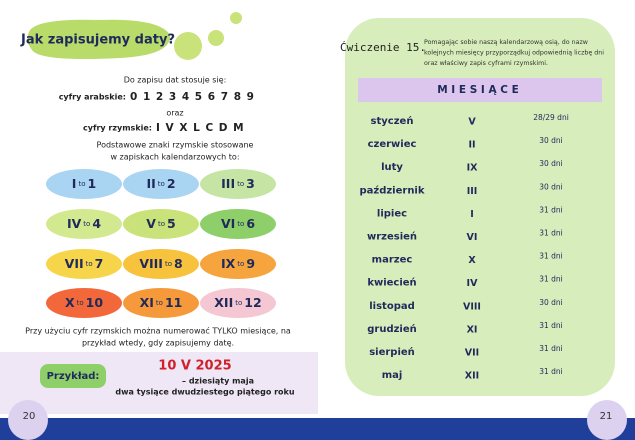 This screenshot has width=635, height=440. Describe the element at coordinates (91, 183) in the screenshot. I see `numeral-part: 1` at that location.